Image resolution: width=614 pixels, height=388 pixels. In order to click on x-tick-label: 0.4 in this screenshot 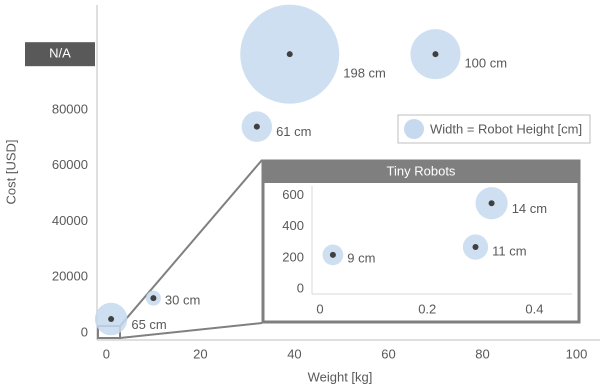, I will do `click(534, 308)`.